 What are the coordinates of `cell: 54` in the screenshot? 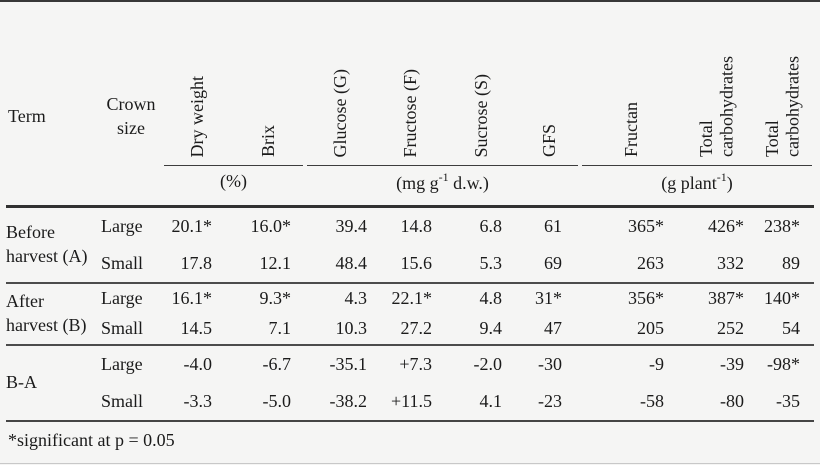 It's located at (791, 328).